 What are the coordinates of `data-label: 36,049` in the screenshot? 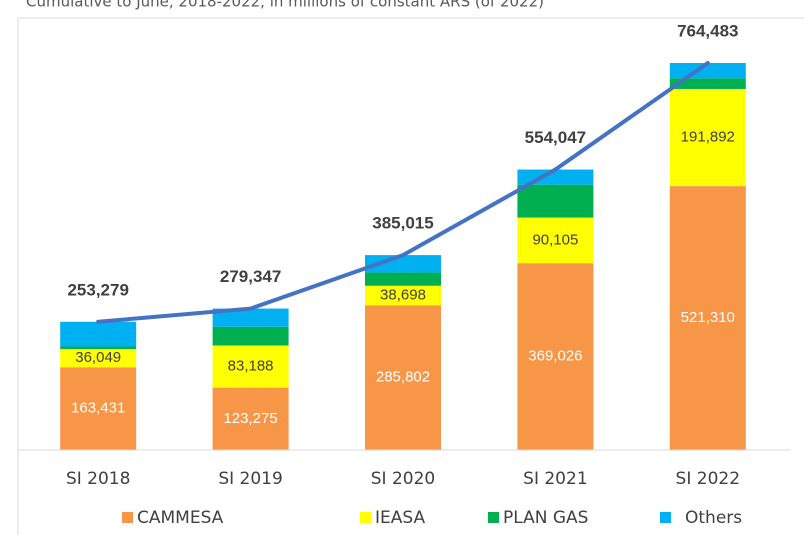 It's located at (98, 357).